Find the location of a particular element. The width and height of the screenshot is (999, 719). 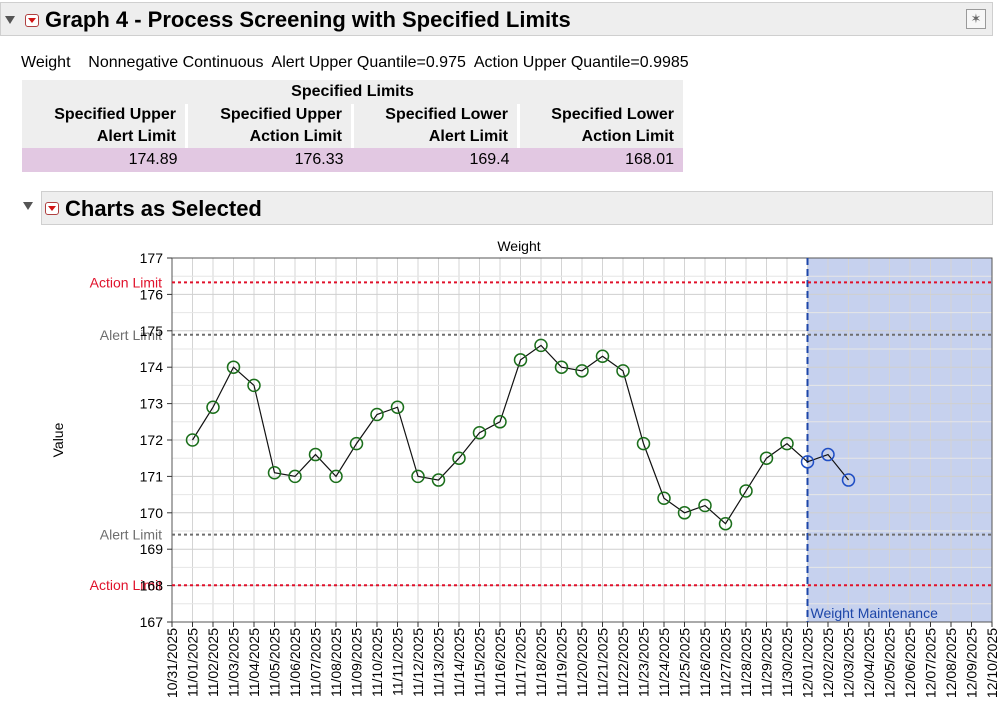

x-tick-label: 11/05/2025 is located at coordinates (275, 662).